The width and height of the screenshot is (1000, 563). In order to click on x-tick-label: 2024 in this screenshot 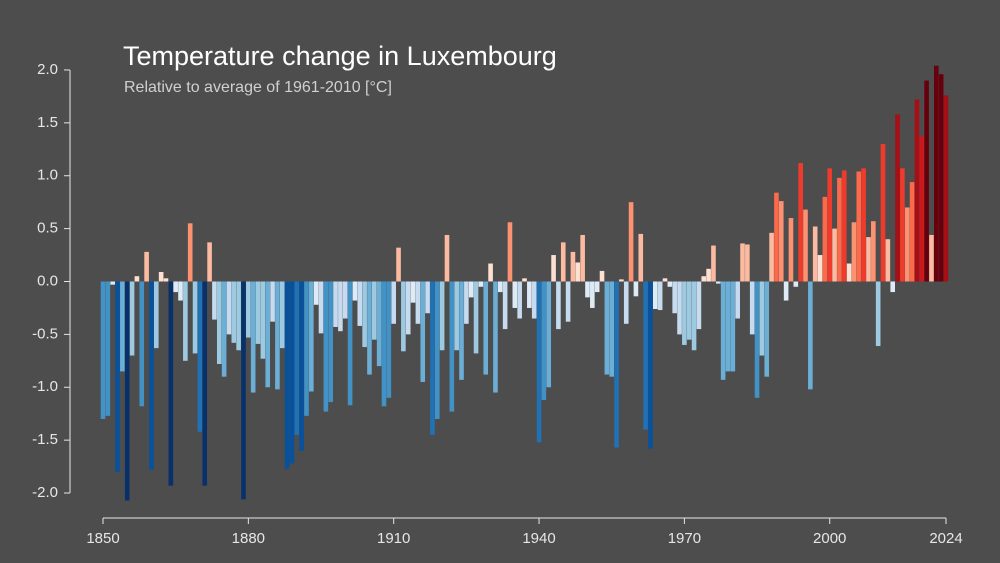, I will do `click(945, 538)`.